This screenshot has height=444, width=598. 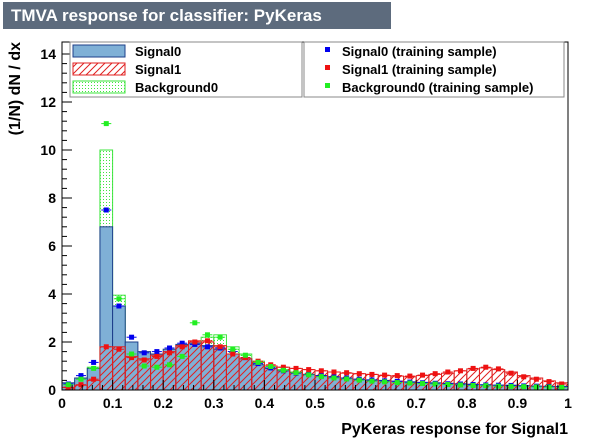 I want to click on point-background0-training-sample--14, so click(x=245, y=355).